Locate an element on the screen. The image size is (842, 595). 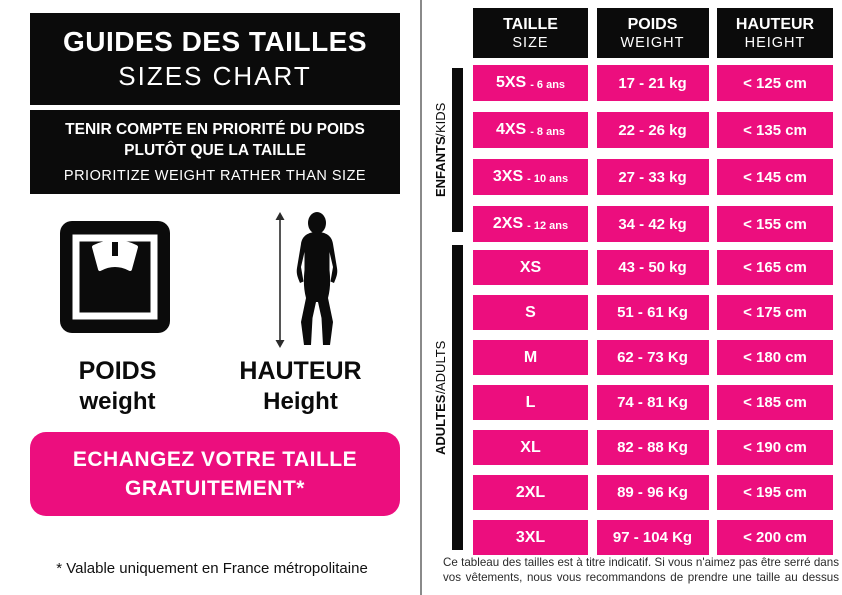
adults-section-rail: ADULTES / ADULTS is located at coordinates (446, 397).